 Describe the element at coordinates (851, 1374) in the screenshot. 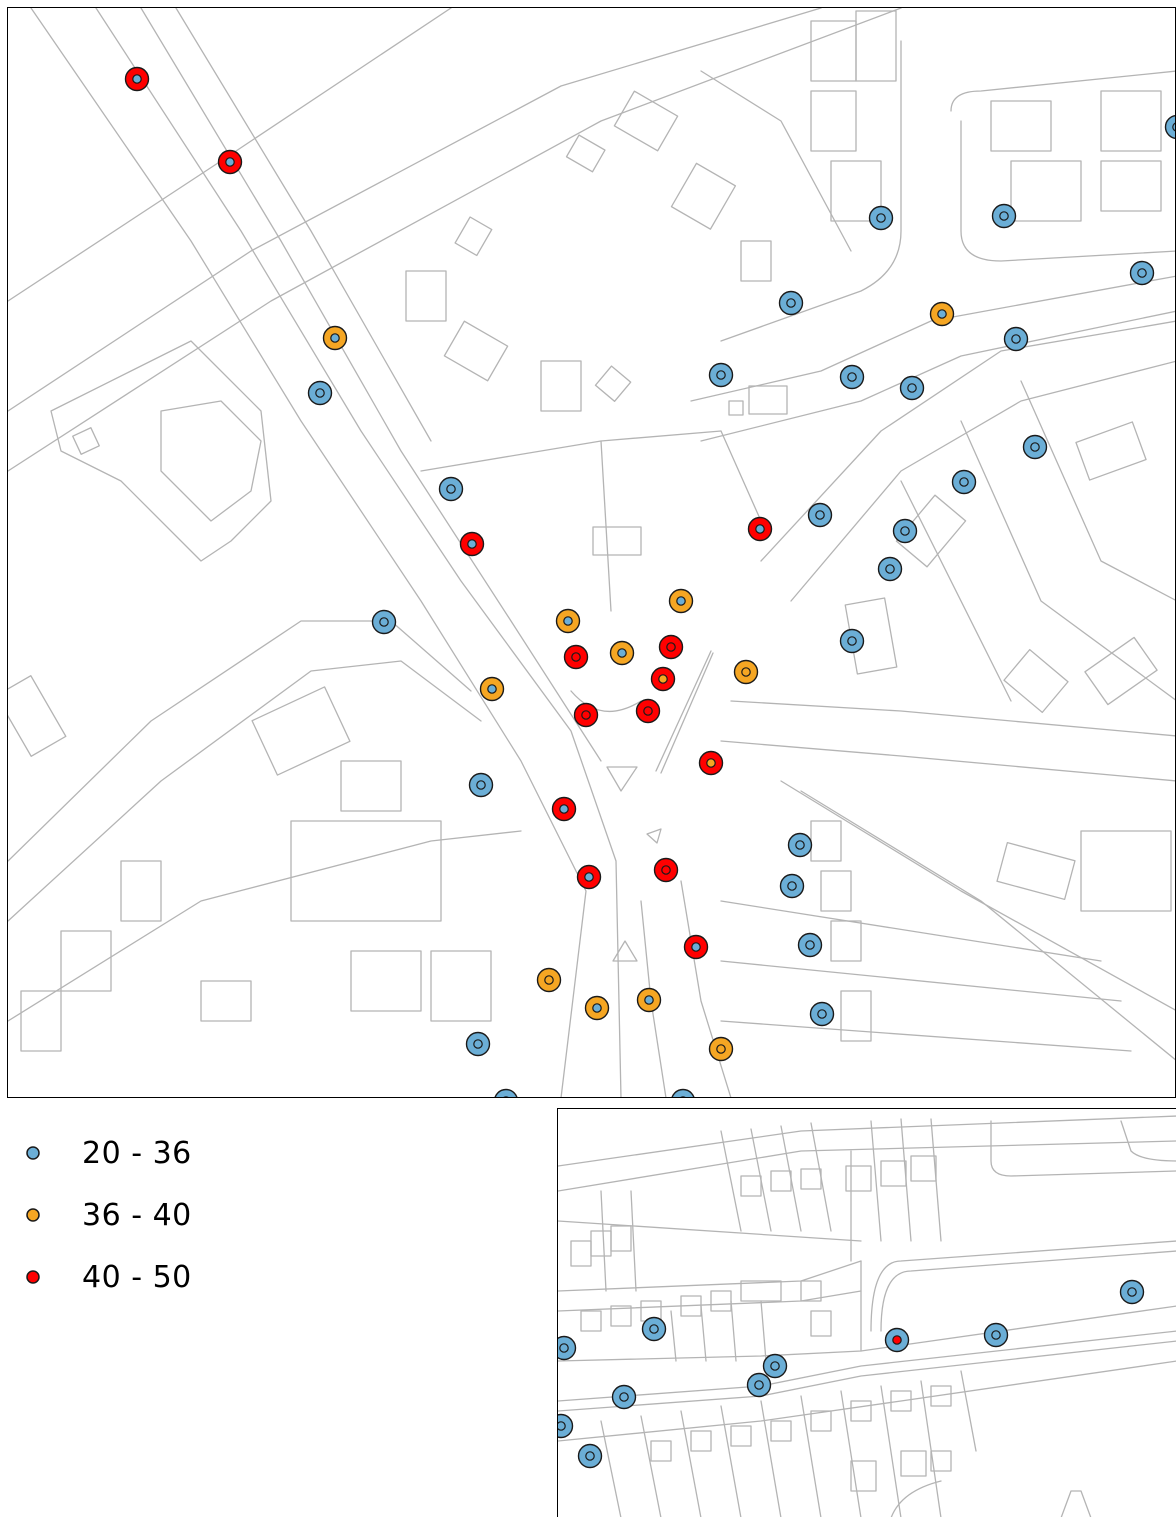

I see `inset-map-markers` at that location.